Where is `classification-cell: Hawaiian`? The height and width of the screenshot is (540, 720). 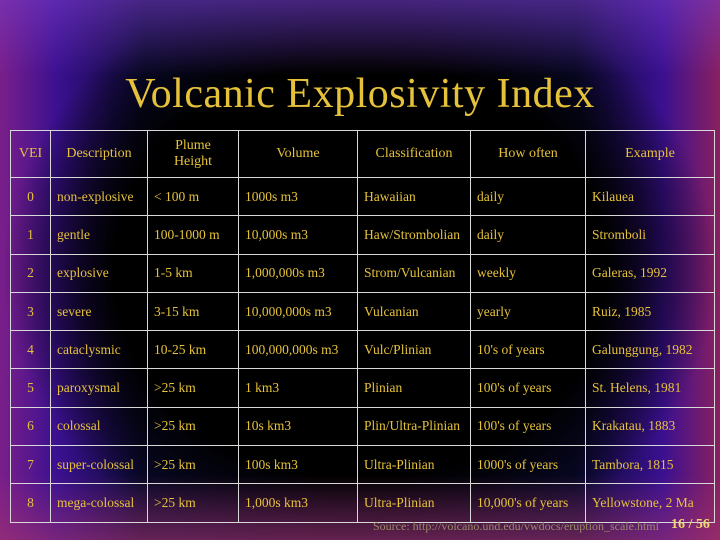
classification-cell: Hawaiian is located at coordinates (414, 196).